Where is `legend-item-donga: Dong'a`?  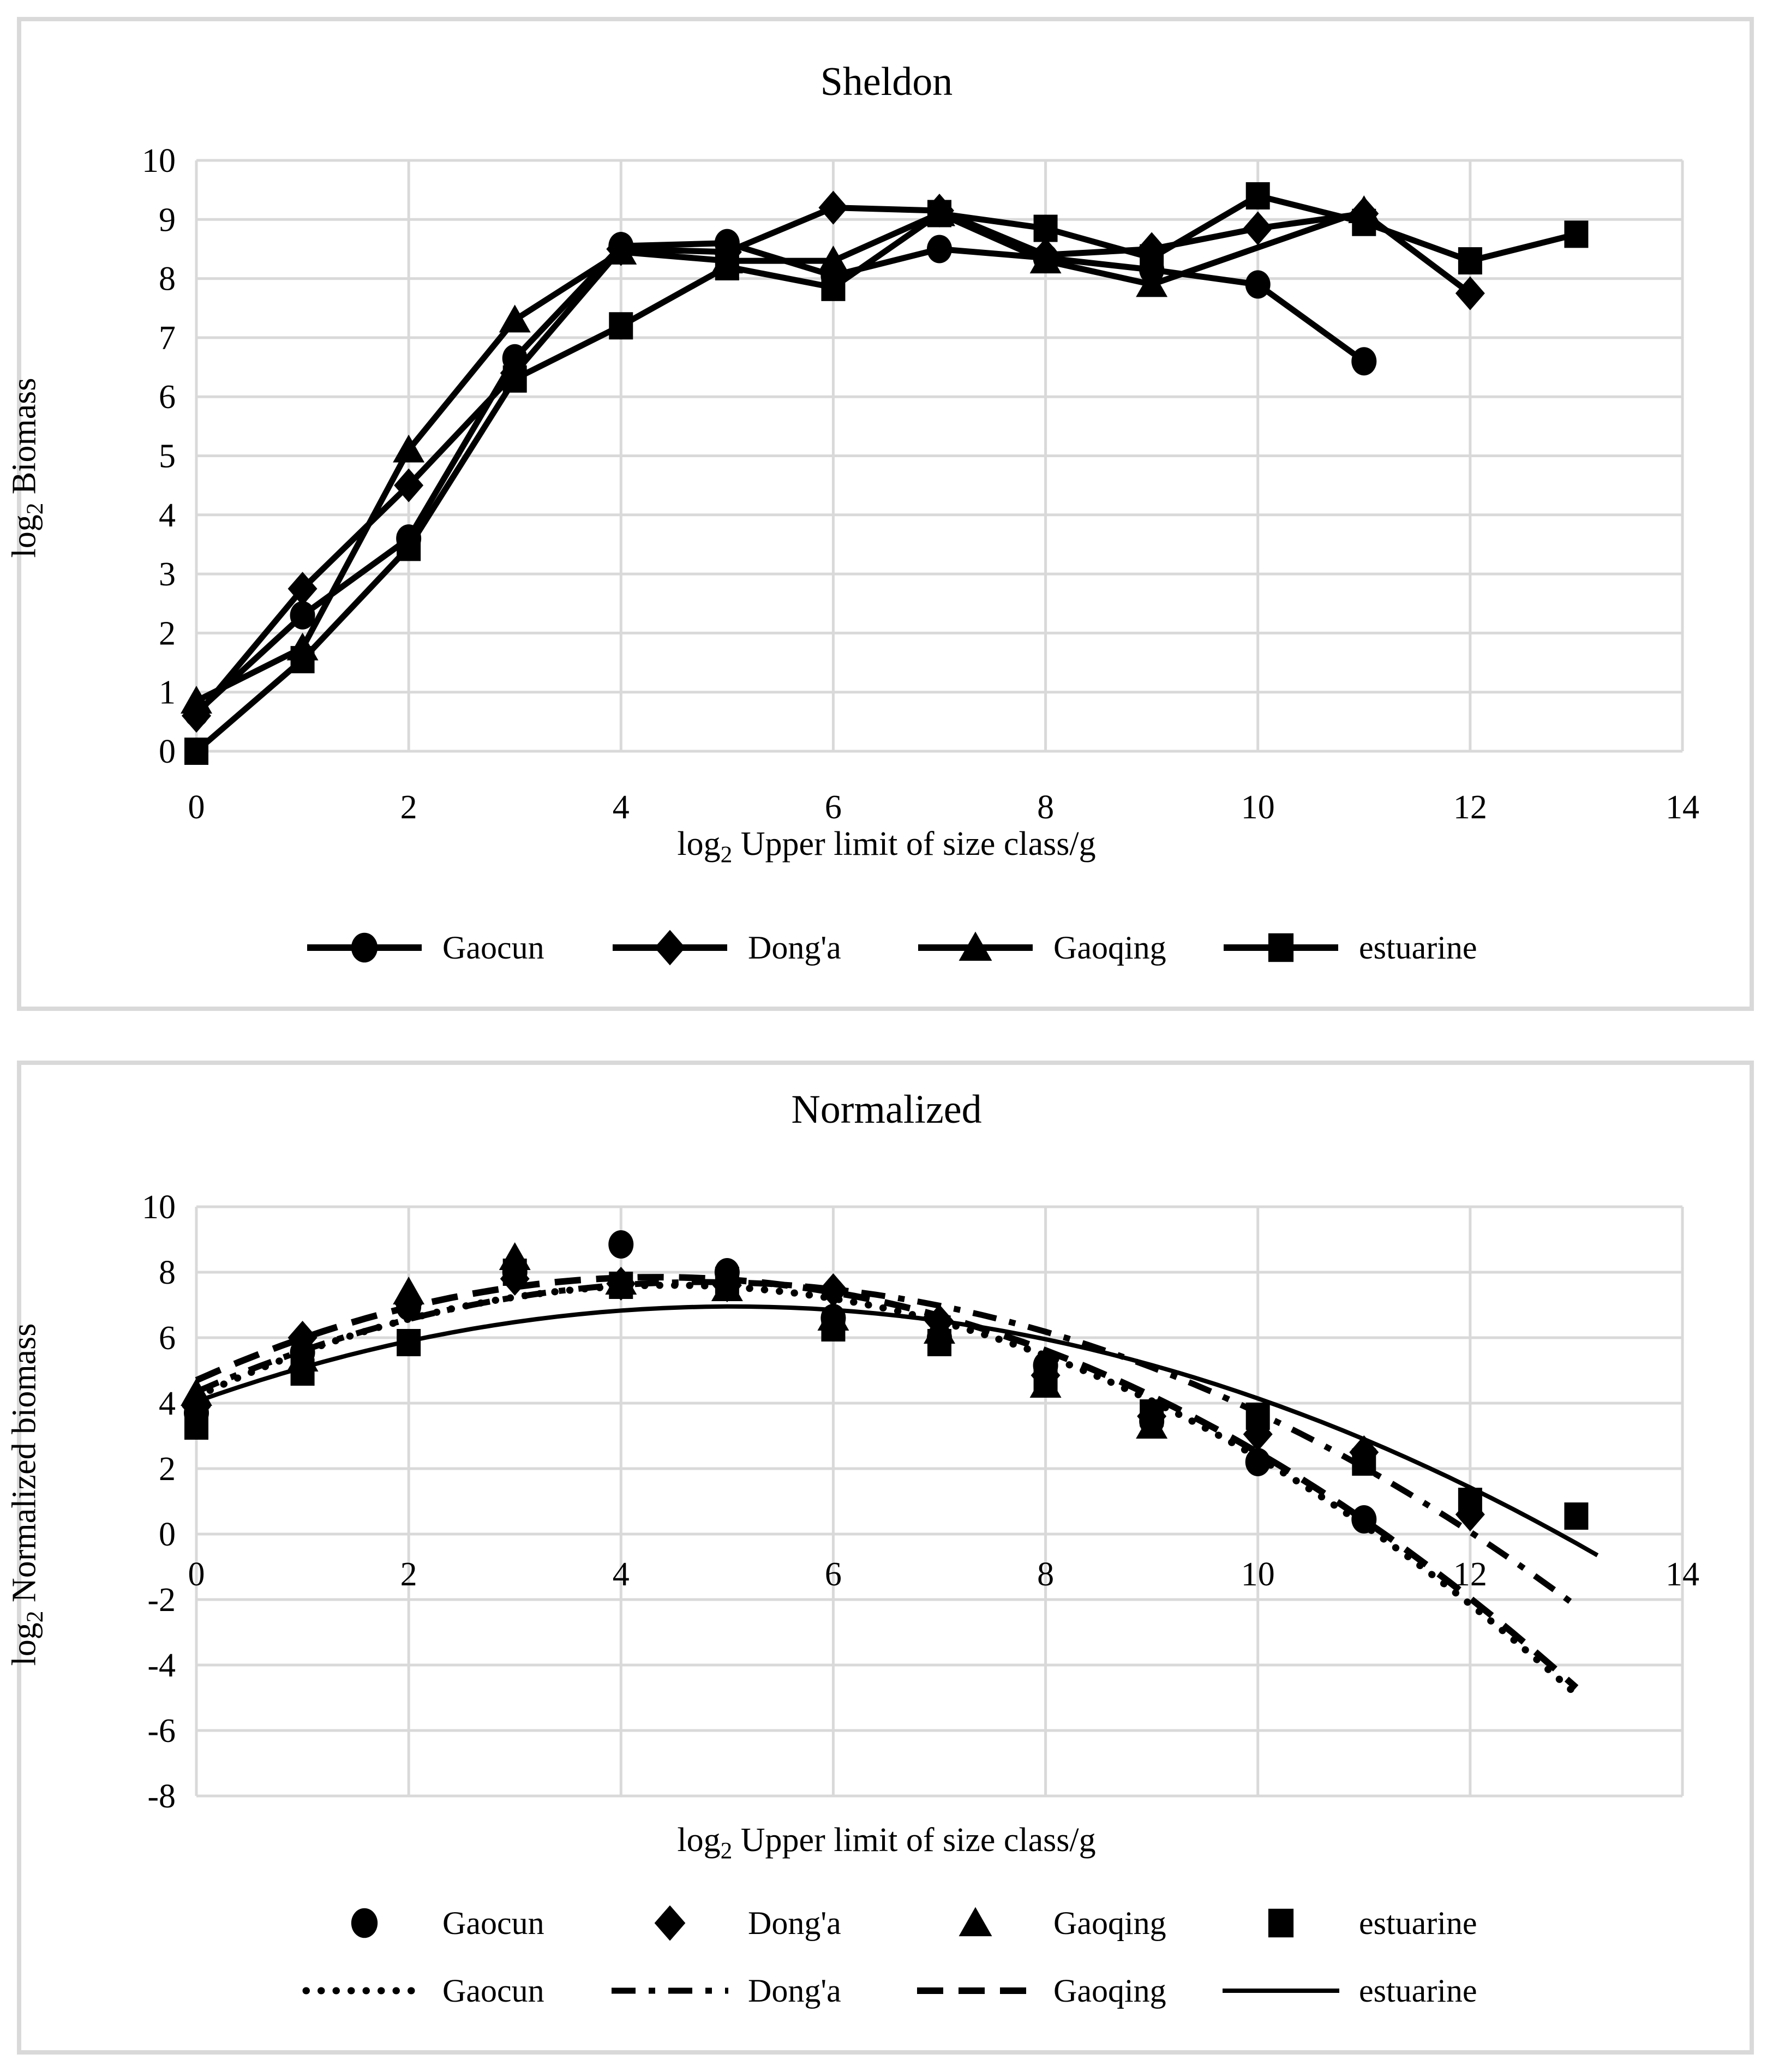
legend-item-donga: Dong'a is located at coordinates (760, 947).